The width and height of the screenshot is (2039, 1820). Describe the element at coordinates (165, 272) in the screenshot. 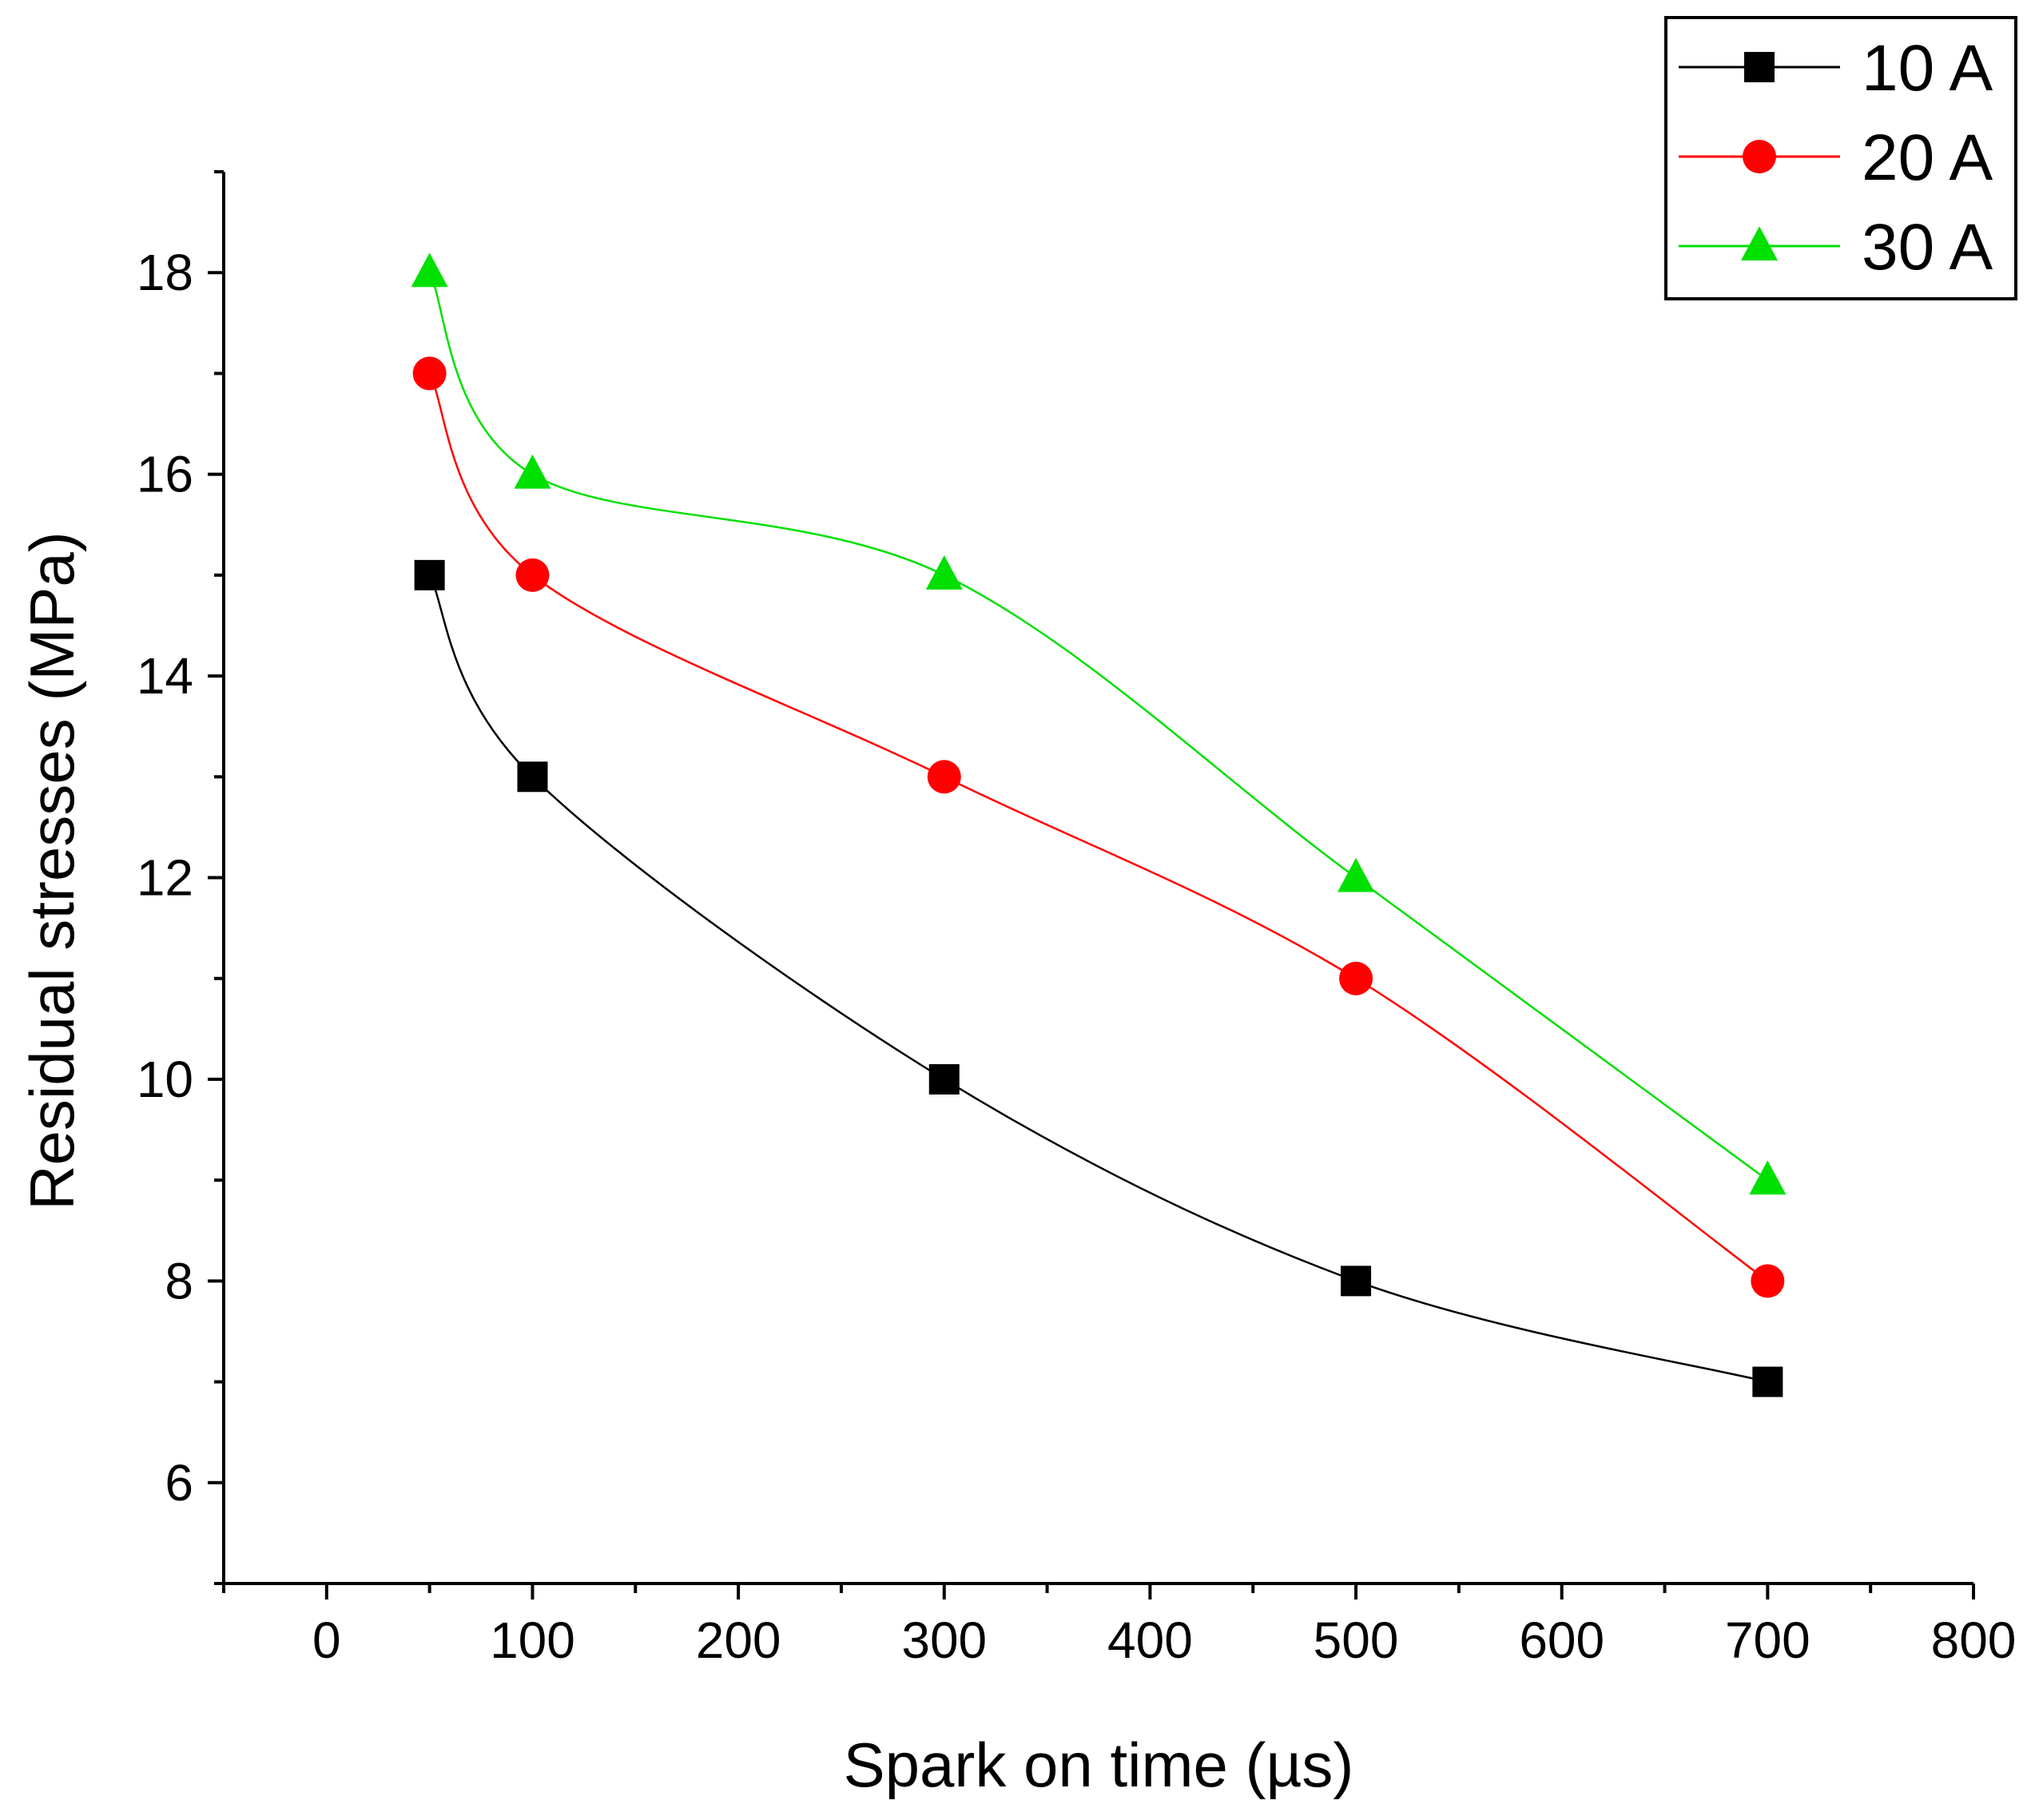

I see `y-tick-label: 18` at that location.